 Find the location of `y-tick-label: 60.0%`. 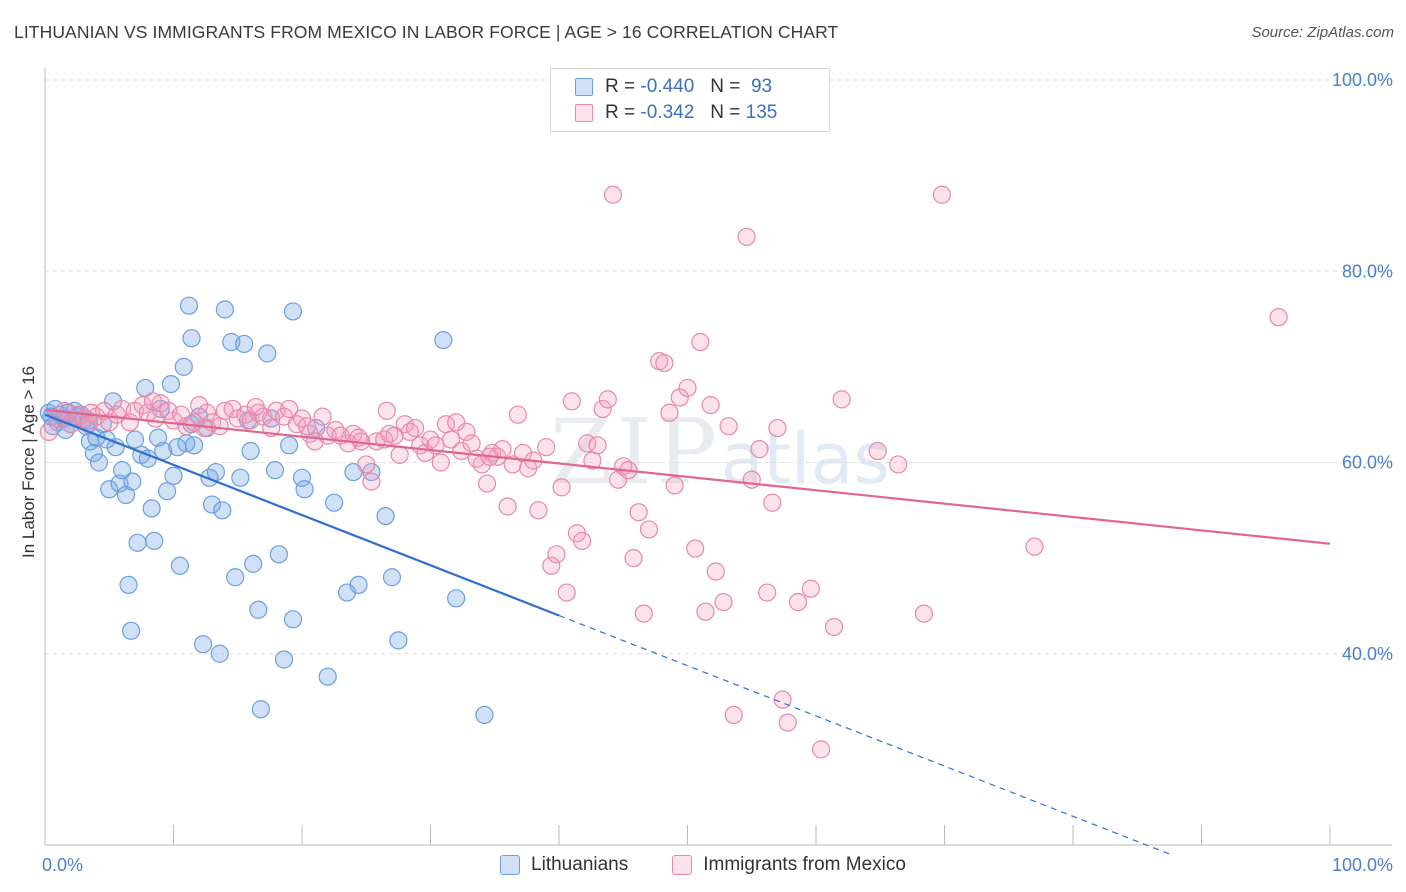

y-tick-label: 60.0% is located at coordinates (1367, 463).